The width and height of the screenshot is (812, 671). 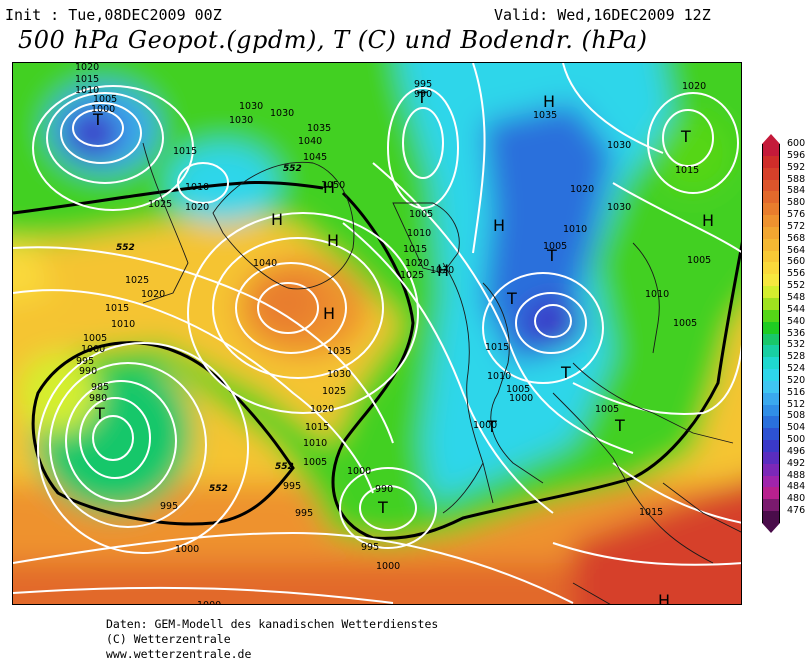 What do you see at coordinates (783, 384) in the screenshot?
I see `colorbar-cell: 520` at bounding box center [783, 384].